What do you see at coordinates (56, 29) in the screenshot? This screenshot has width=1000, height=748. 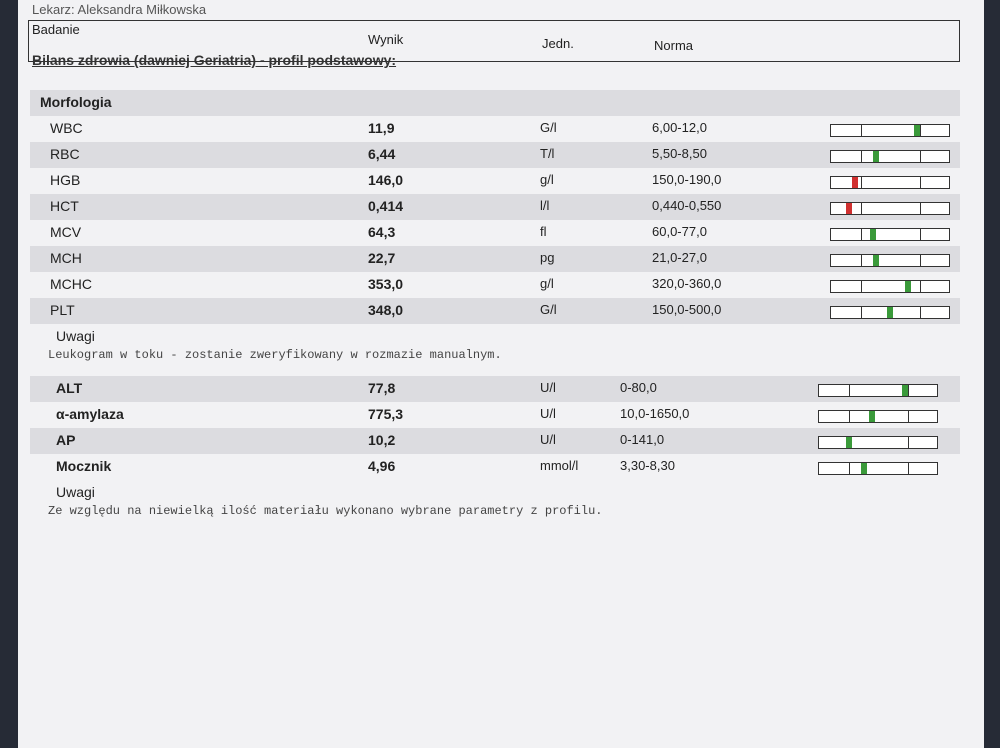 I see `header-test: Badanie` at bounding box center [56, 29].